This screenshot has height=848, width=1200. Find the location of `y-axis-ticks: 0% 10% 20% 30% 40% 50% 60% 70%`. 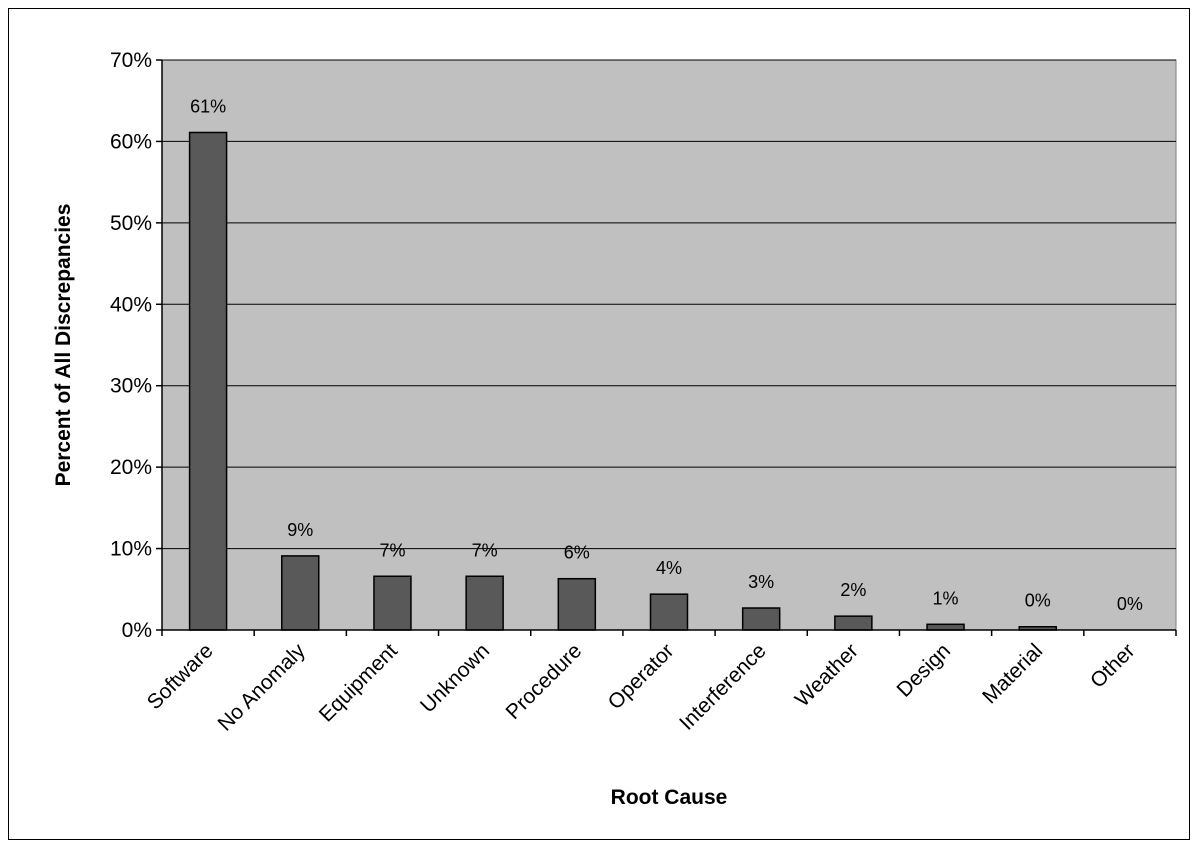

y-axis-ticks: 0% 10% 20% 30% 40% 50% 60% 70% is located at coordinates (136, 345).